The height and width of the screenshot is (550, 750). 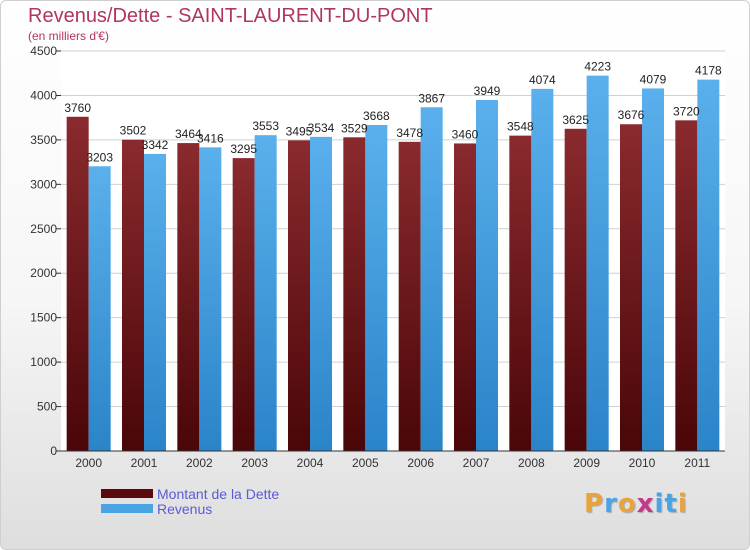 I want to click on bar-value-label: 3676, so click(x=631, y=115).